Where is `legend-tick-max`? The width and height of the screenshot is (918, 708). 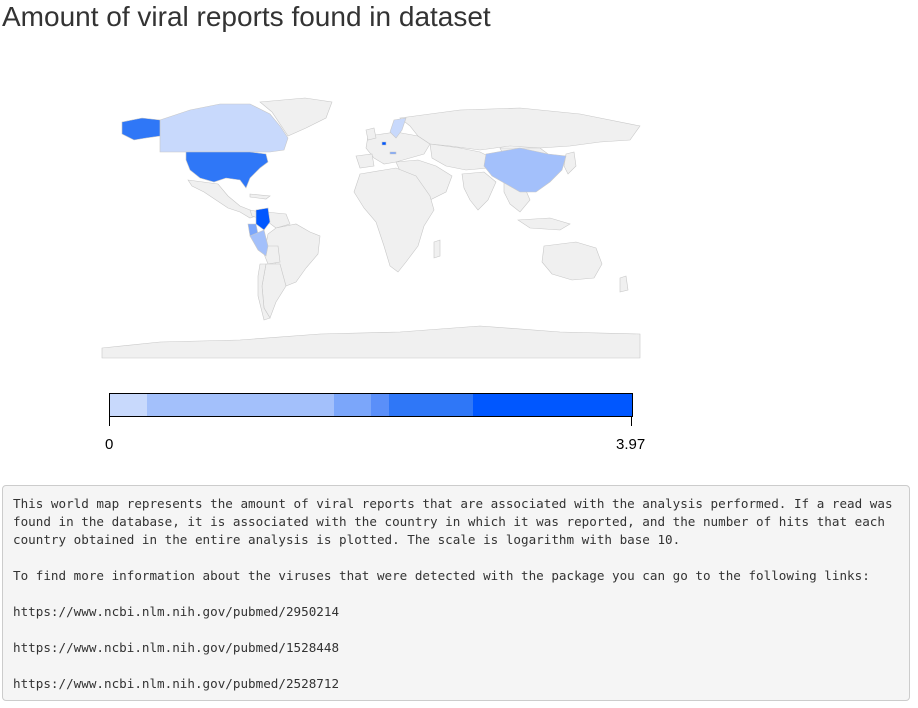 legend-tick-max is located at coordinates (631, 421).